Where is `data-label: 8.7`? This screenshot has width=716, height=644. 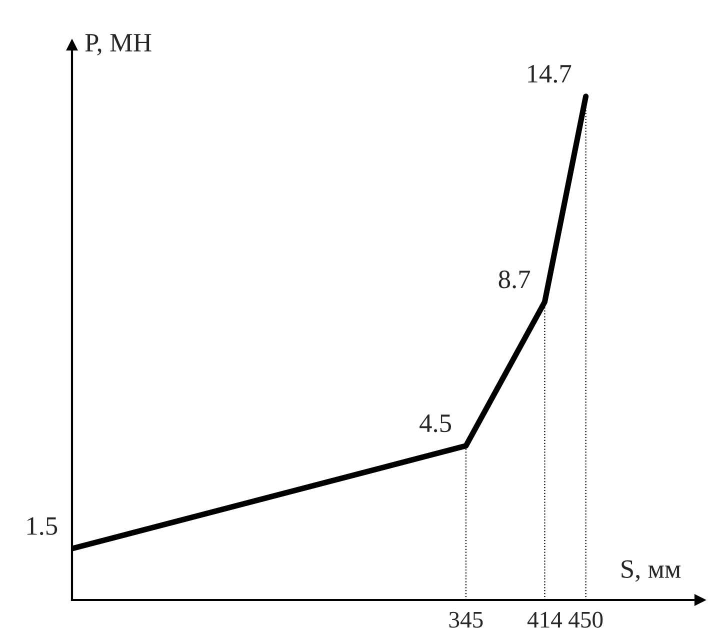
data-label: 8.7 is located at coordinates (514, 279).